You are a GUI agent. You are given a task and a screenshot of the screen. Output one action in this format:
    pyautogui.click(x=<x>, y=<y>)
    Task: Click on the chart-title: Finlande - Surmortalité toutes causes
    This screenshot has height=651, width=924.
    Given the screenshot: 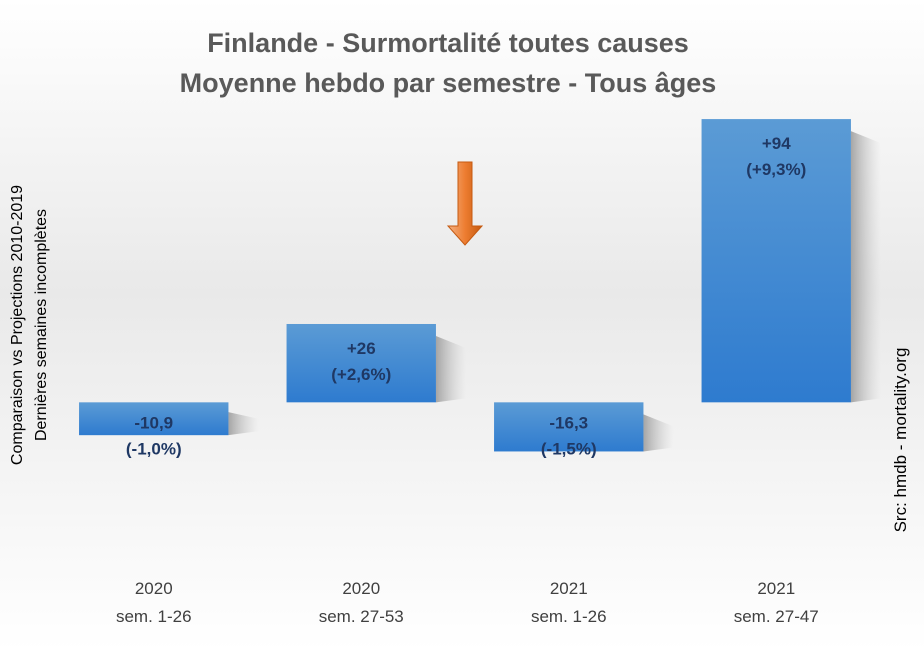 What is the action you would take?
    pyautogui.click(x=448, y=43)
    